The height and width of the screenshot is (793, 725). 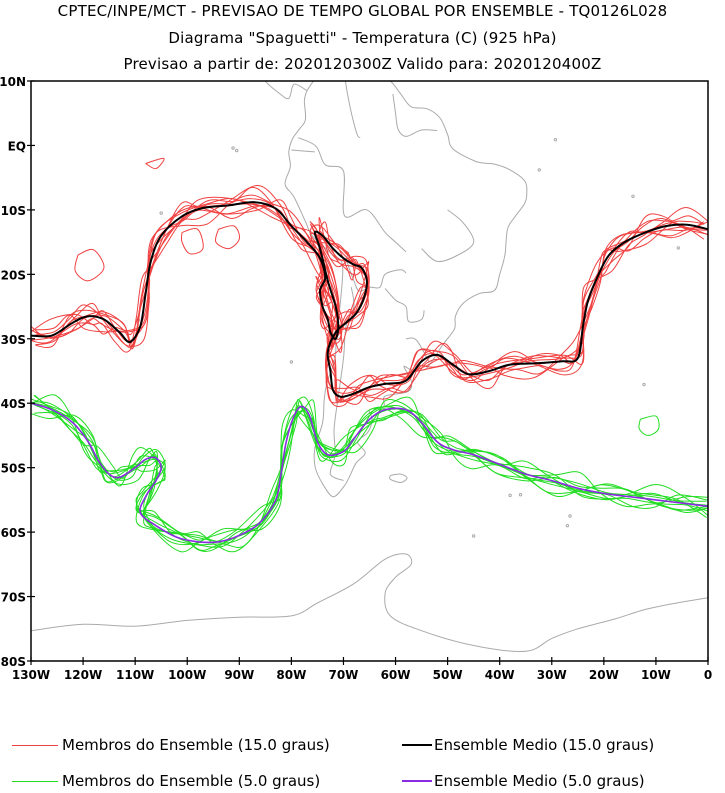 What do you see at coordinates (13, 275) in the screenshot?
I see `lat-tick-label: 20S` at bounding box center [13, 275].